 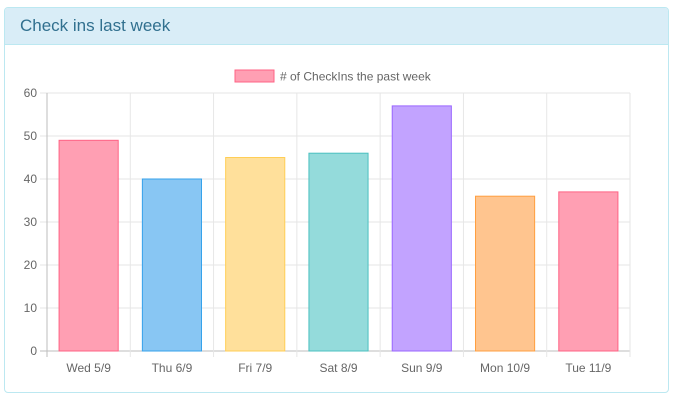 I want to click on legend-label: # of CheckIns the past week, so click(x=356, y=77).